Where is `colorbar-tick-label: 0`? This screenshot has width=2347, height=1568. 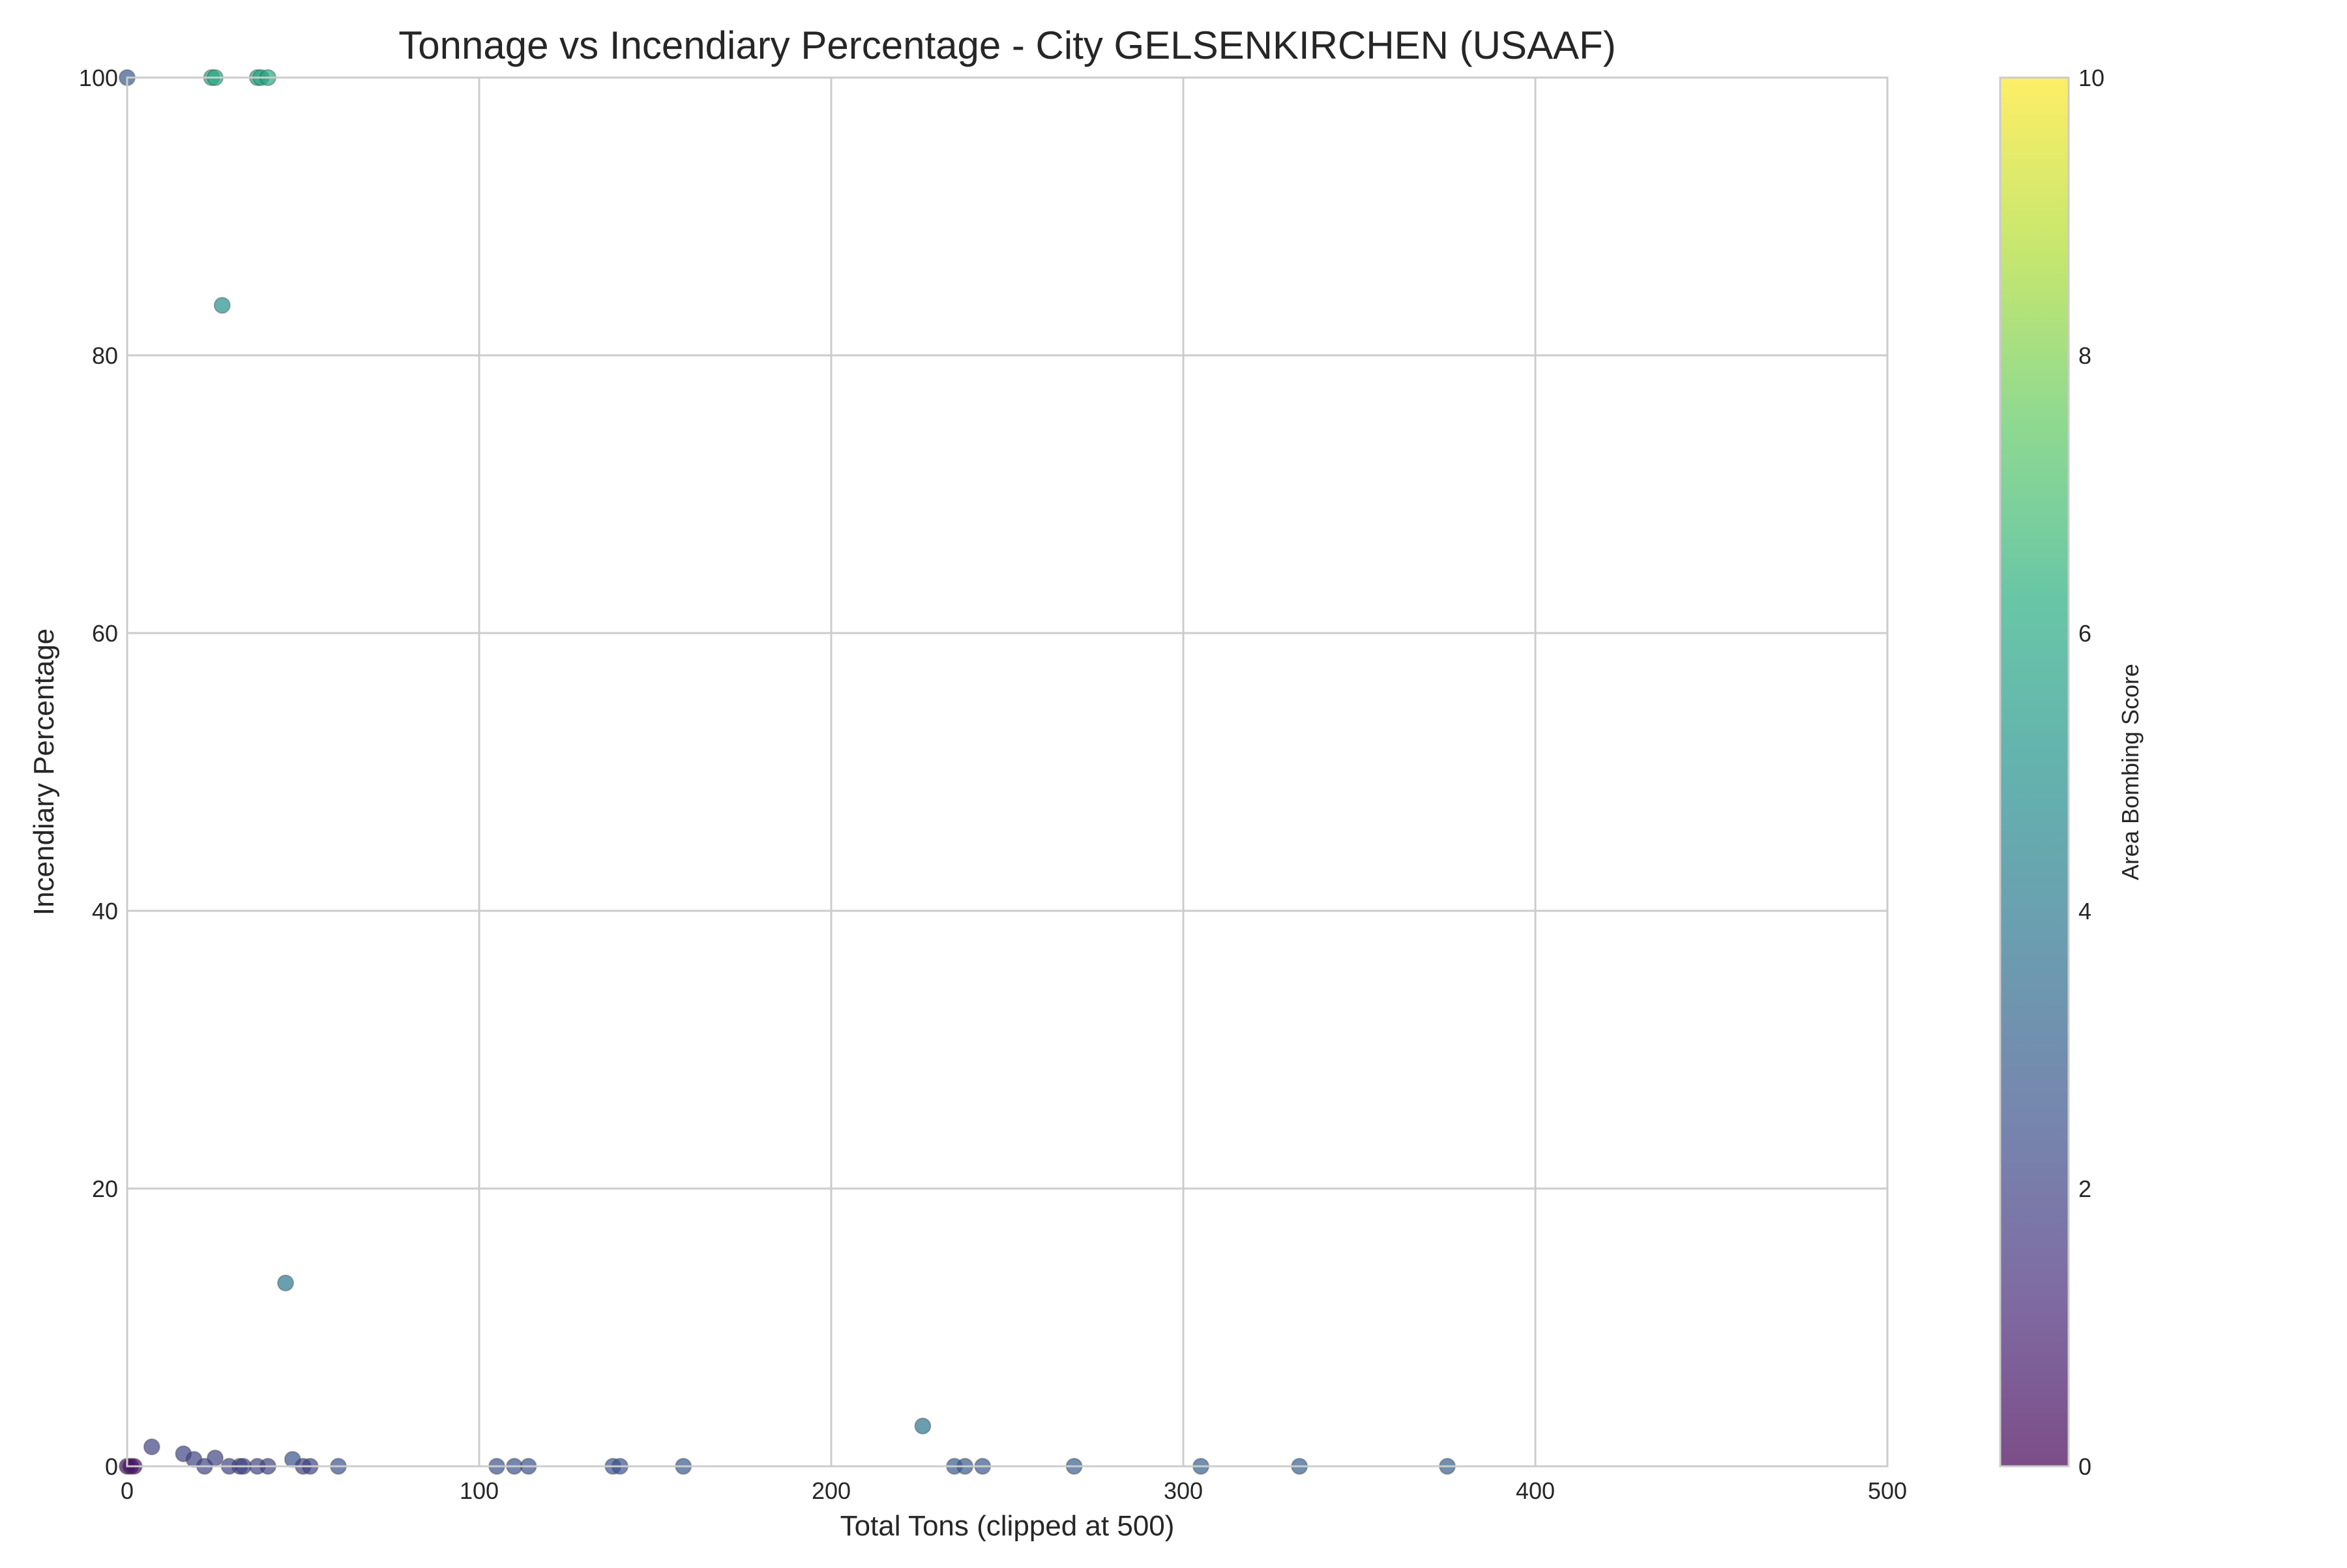 colorbar-tick-label: 0 is located at coordinates (2084, 1467).